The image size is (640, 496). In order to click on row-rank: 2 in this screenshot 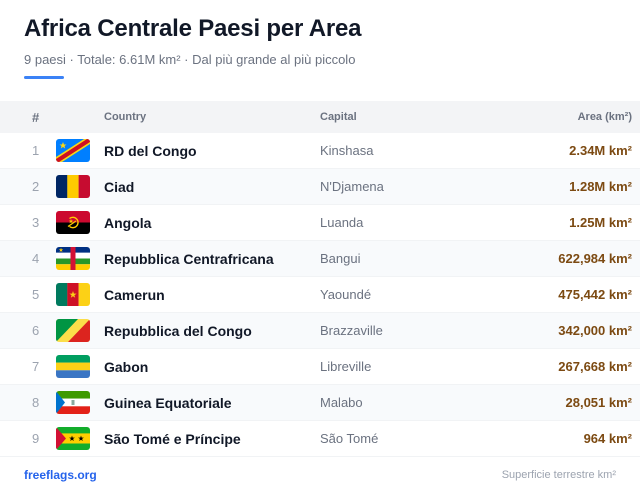, I will do `click(36, 186)`.